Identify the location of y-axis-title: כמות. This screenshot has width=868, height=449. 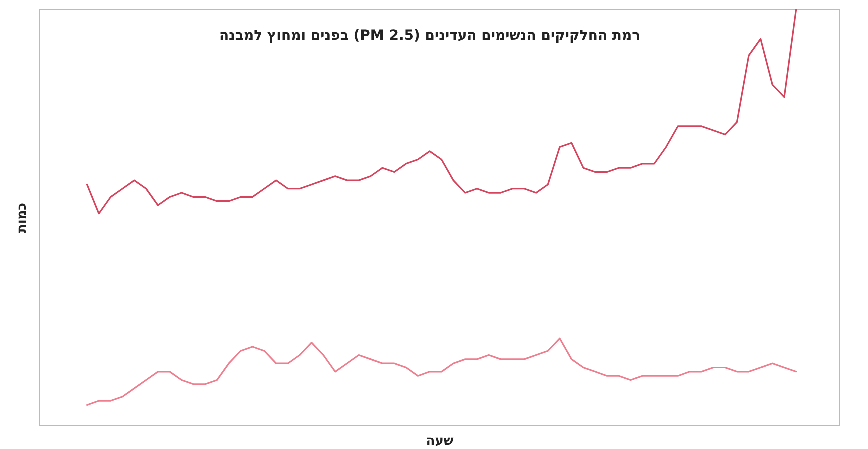
(22, 218).